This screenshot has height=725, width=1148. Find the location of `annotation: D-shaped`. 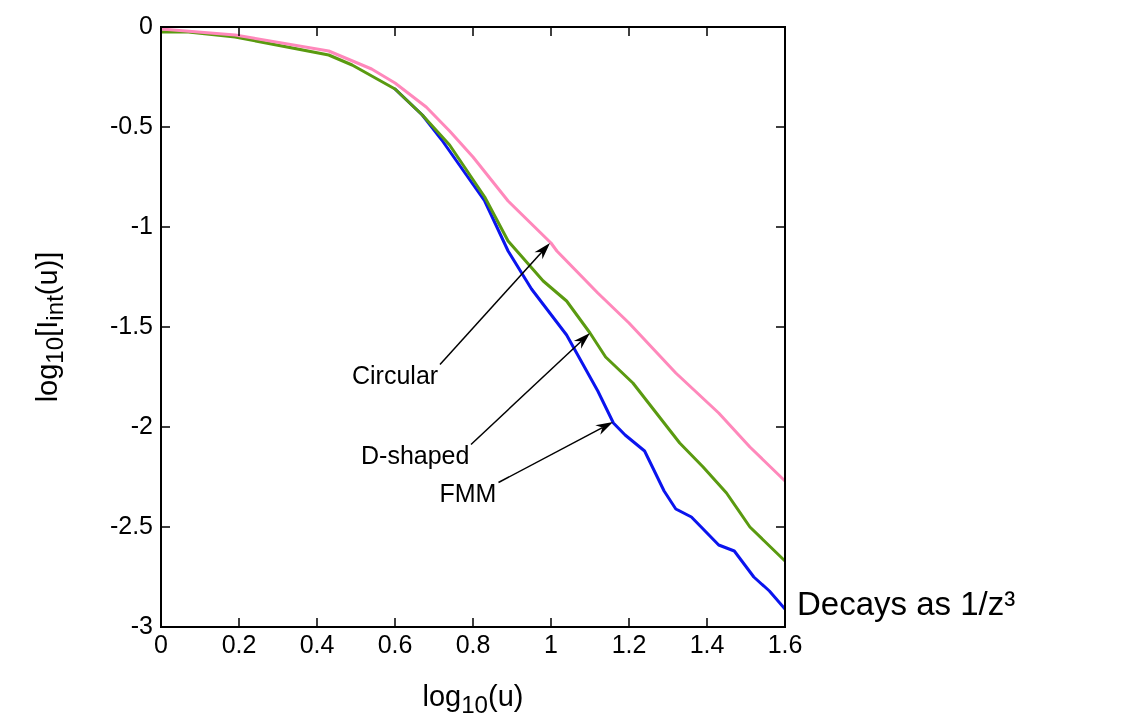

annotation: D-shaped is located at coordinates (415, 455).